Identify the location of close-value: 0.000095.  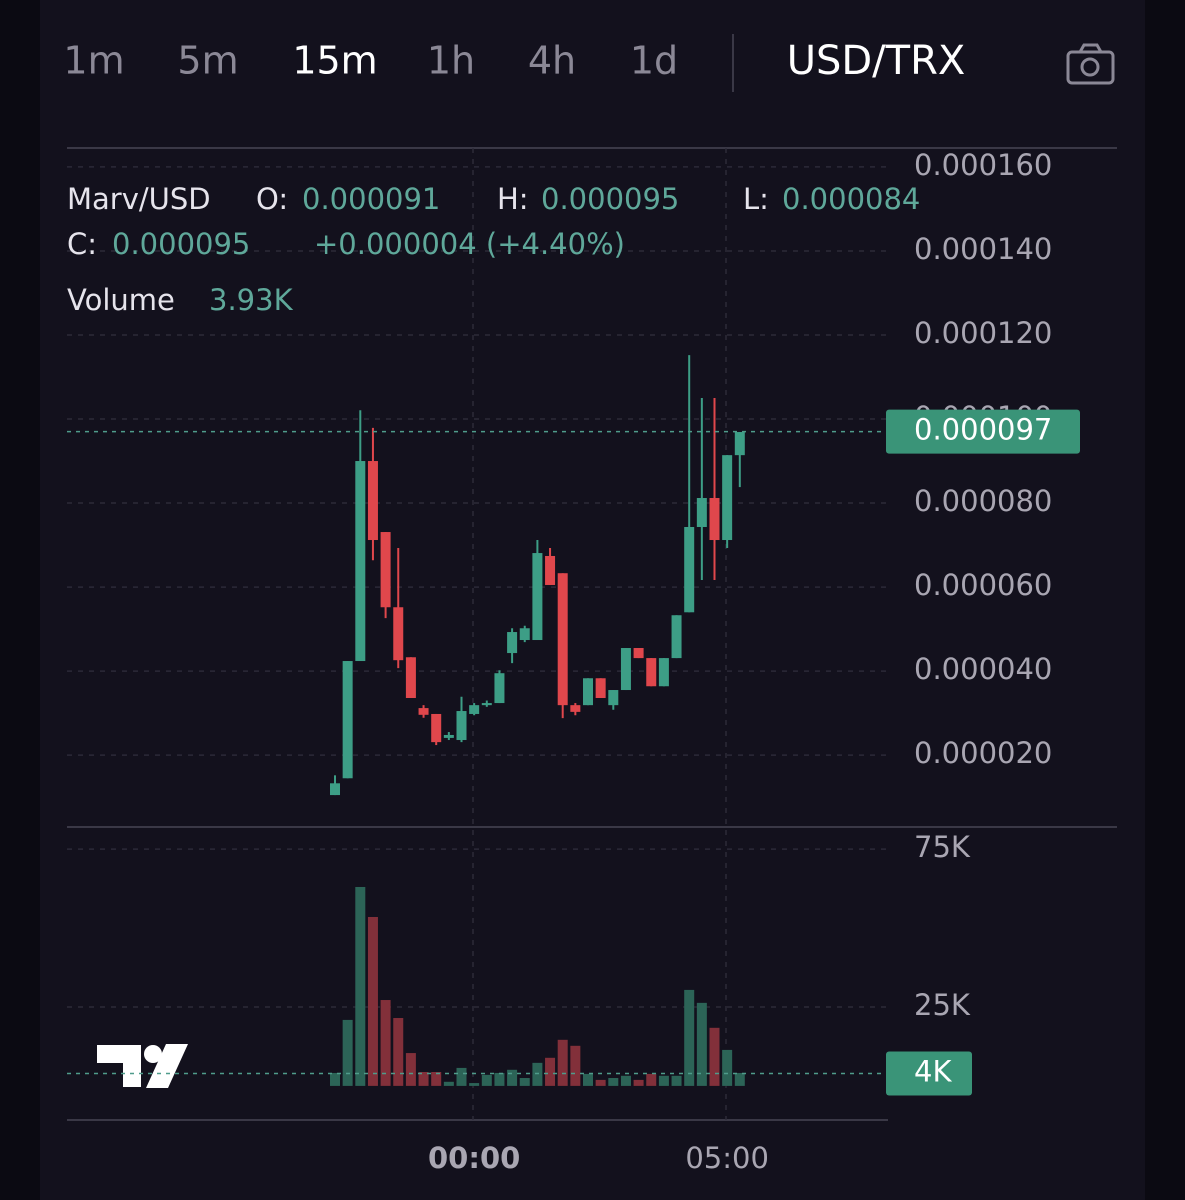
(181, 244).